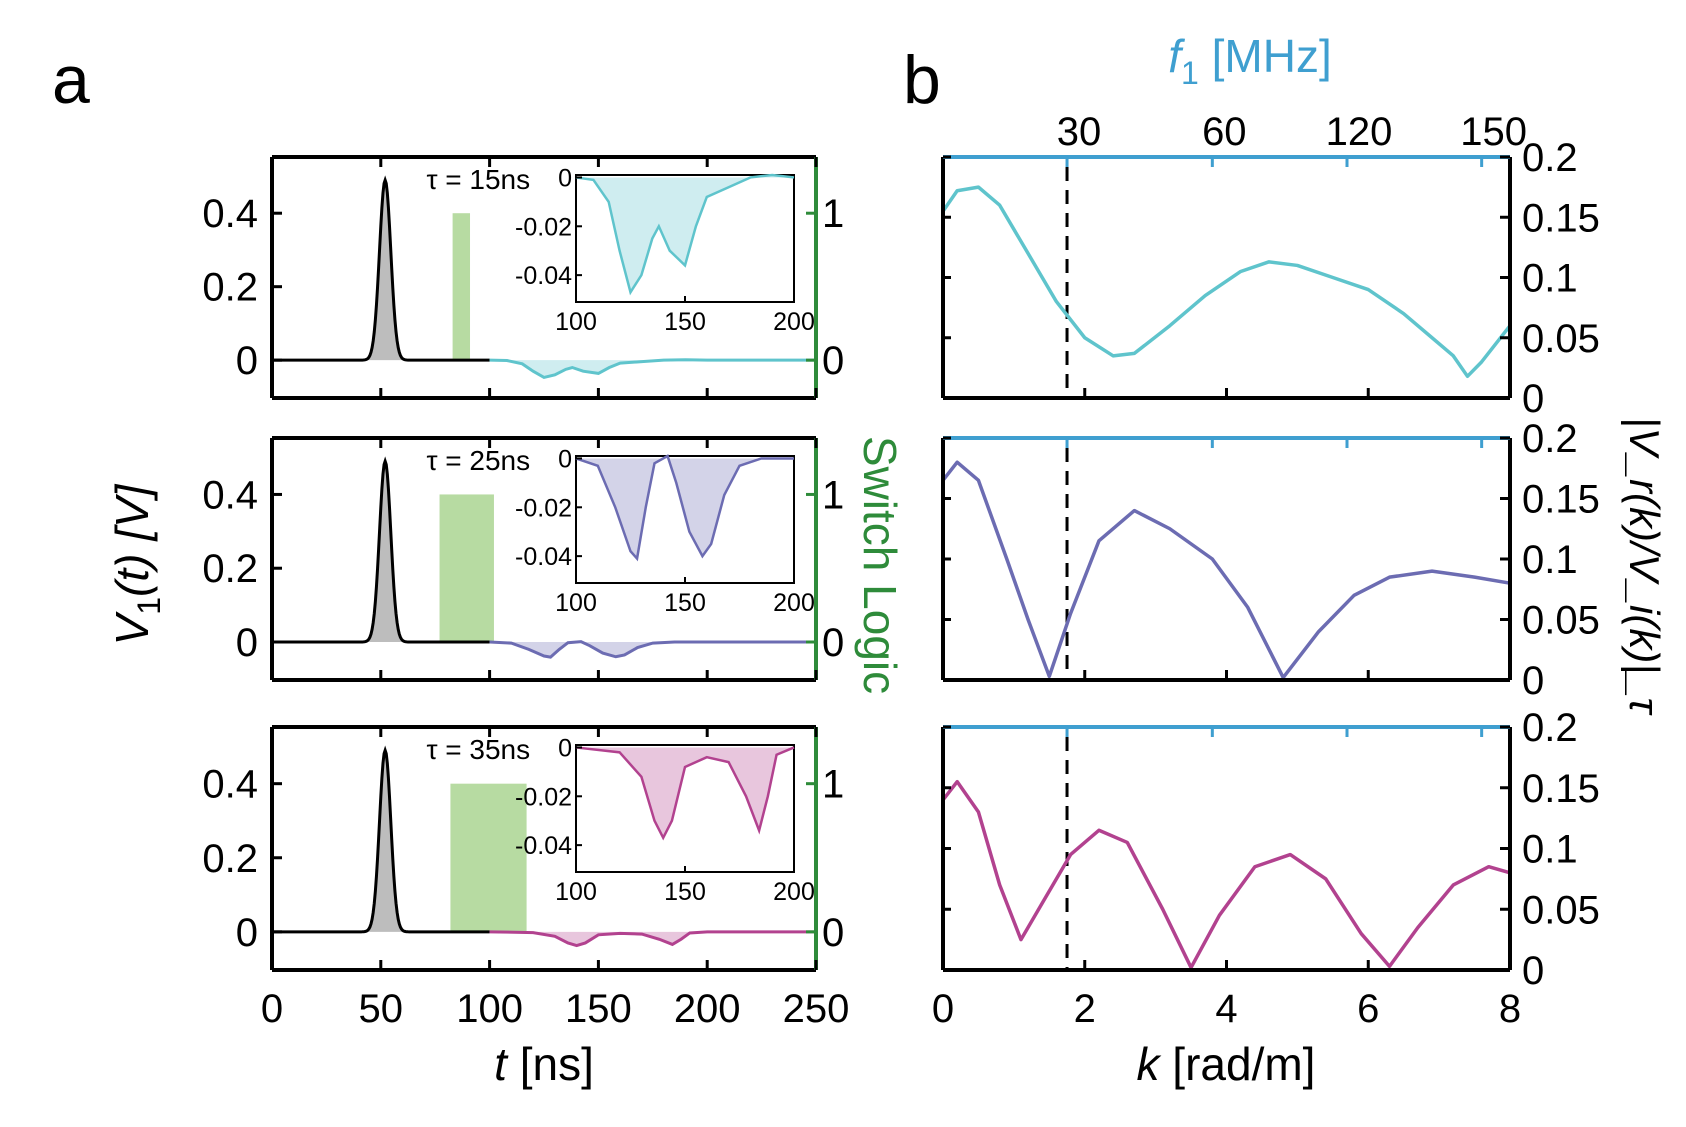  Describe the element at coordinates (136, 564) in the screenshot. I see `a-ylabel: V1(t) [V]` at that location.